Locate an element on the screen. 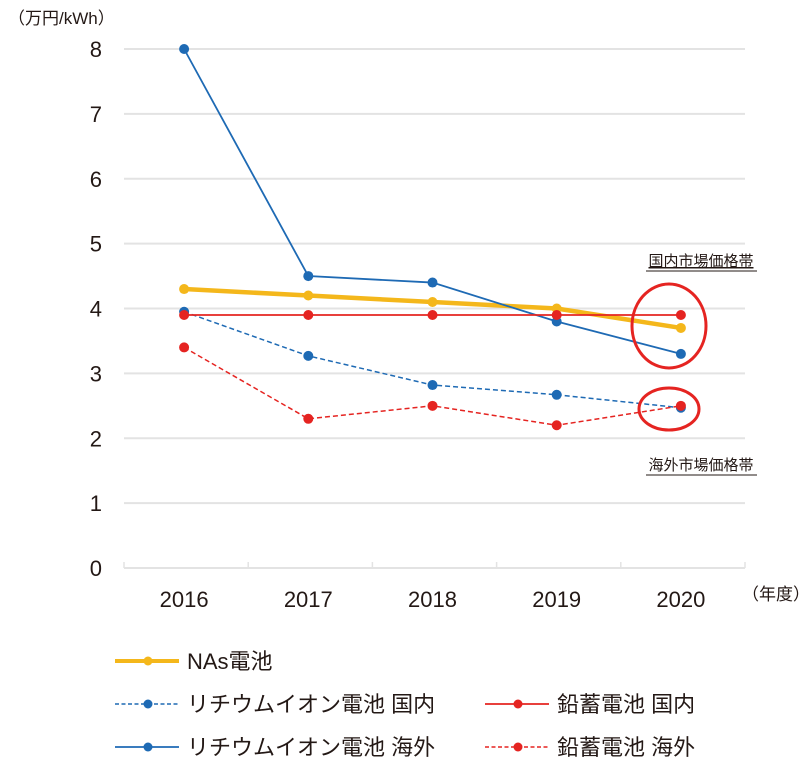  legend-label: リチウムイオン電池 海外 is located at coordinates (311, 747).